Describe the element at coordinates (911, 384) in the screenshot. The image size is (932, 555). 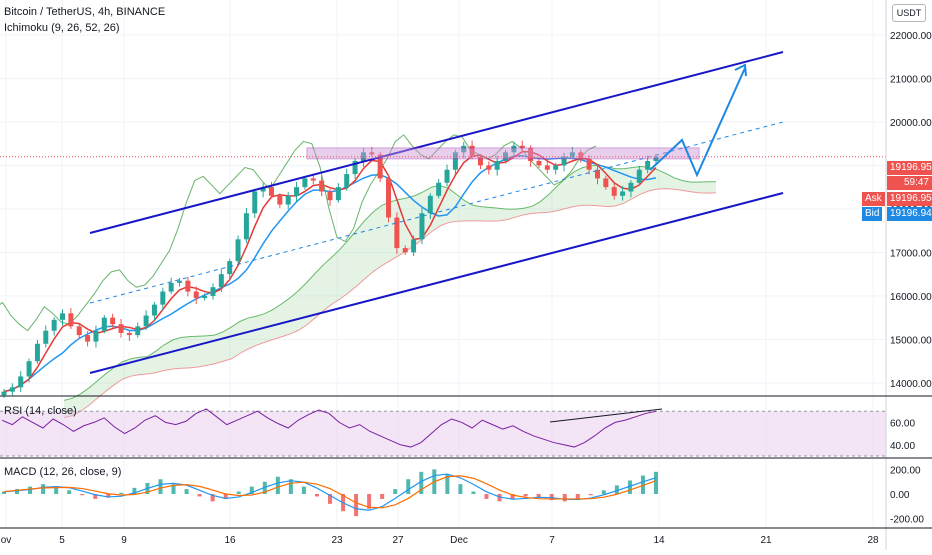
I see `price-tick-label: 14000.00` at that location.